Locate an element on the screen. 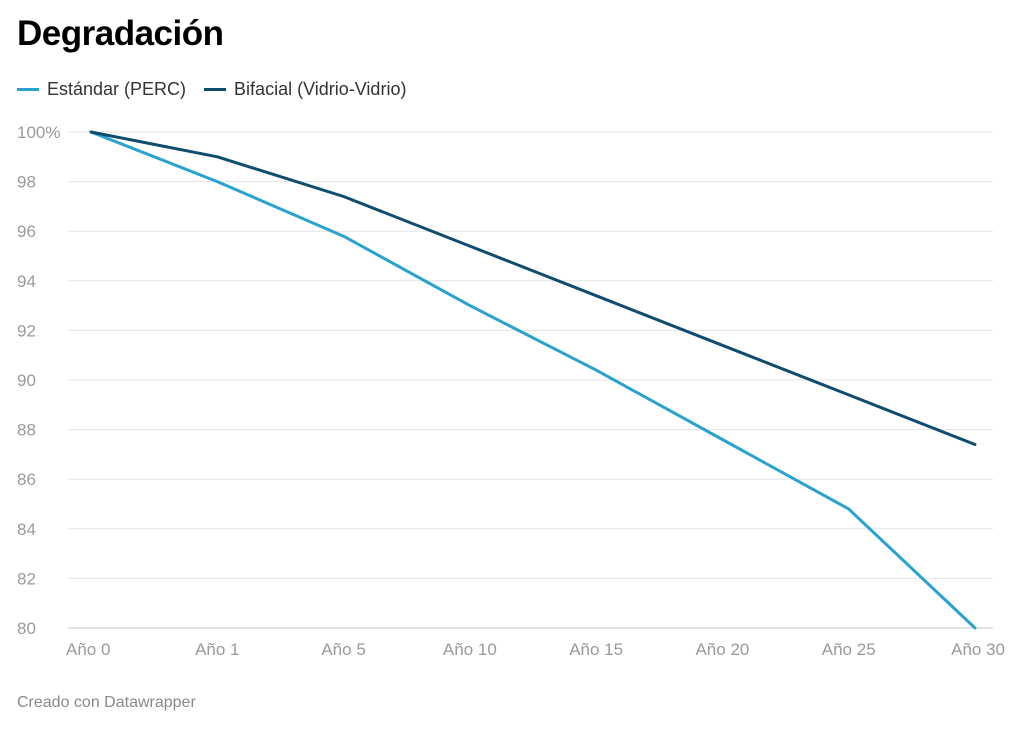 Image resolution: width=1024 pixels, height=732 pixels. y-tick-label: 96 is located at coordinates (26, 231).